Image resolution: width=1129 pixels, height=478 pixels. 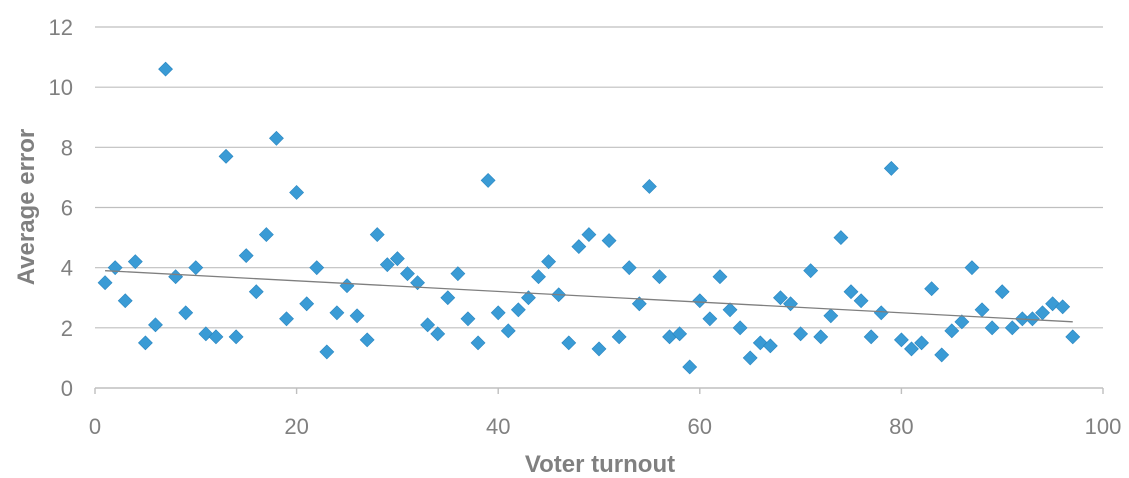 What do you see at coordinates (26, 207) in the screenshot?
I see `y-axis-title: Average error` at bounding box center [26, 207].